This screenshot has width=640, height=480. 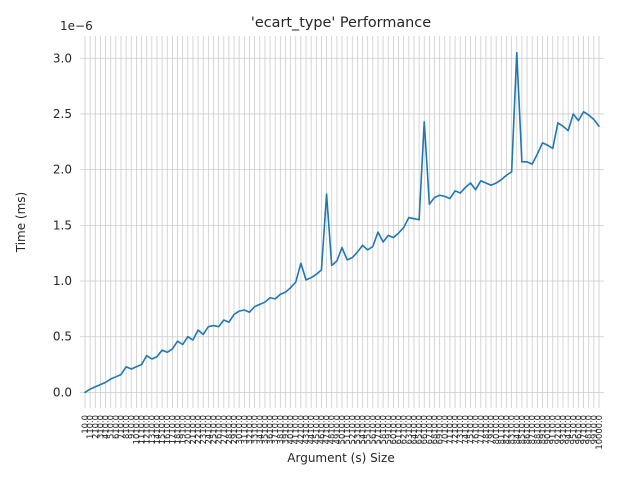 I want to click on y-tick-label: 1.5, so click(x=62, y=225).